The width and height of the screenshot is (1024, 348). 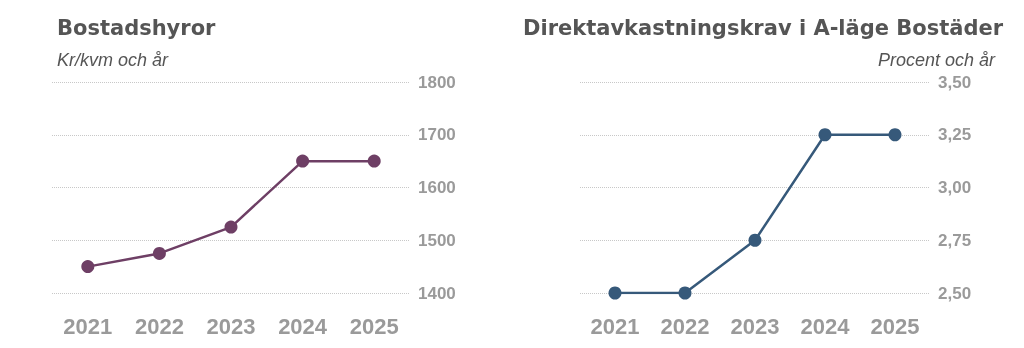 What do you see at coordinates (955, 293) in the screenshot?
I see `y-tick-label: 2,50` at bounding box center [955, 293].